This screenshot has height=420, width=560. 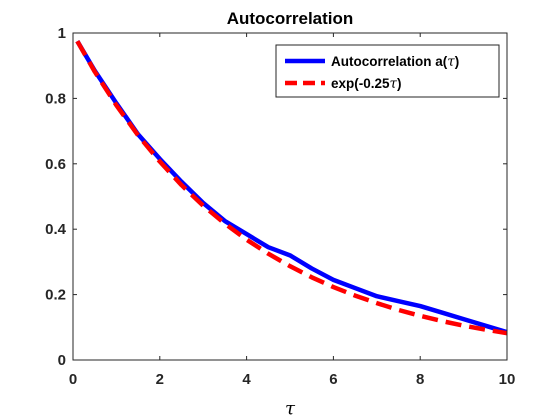 What do you see at coordinates (507, 379) in the screenshot?
I see `x-tick-label: 10` at bounding box center [507, 379].